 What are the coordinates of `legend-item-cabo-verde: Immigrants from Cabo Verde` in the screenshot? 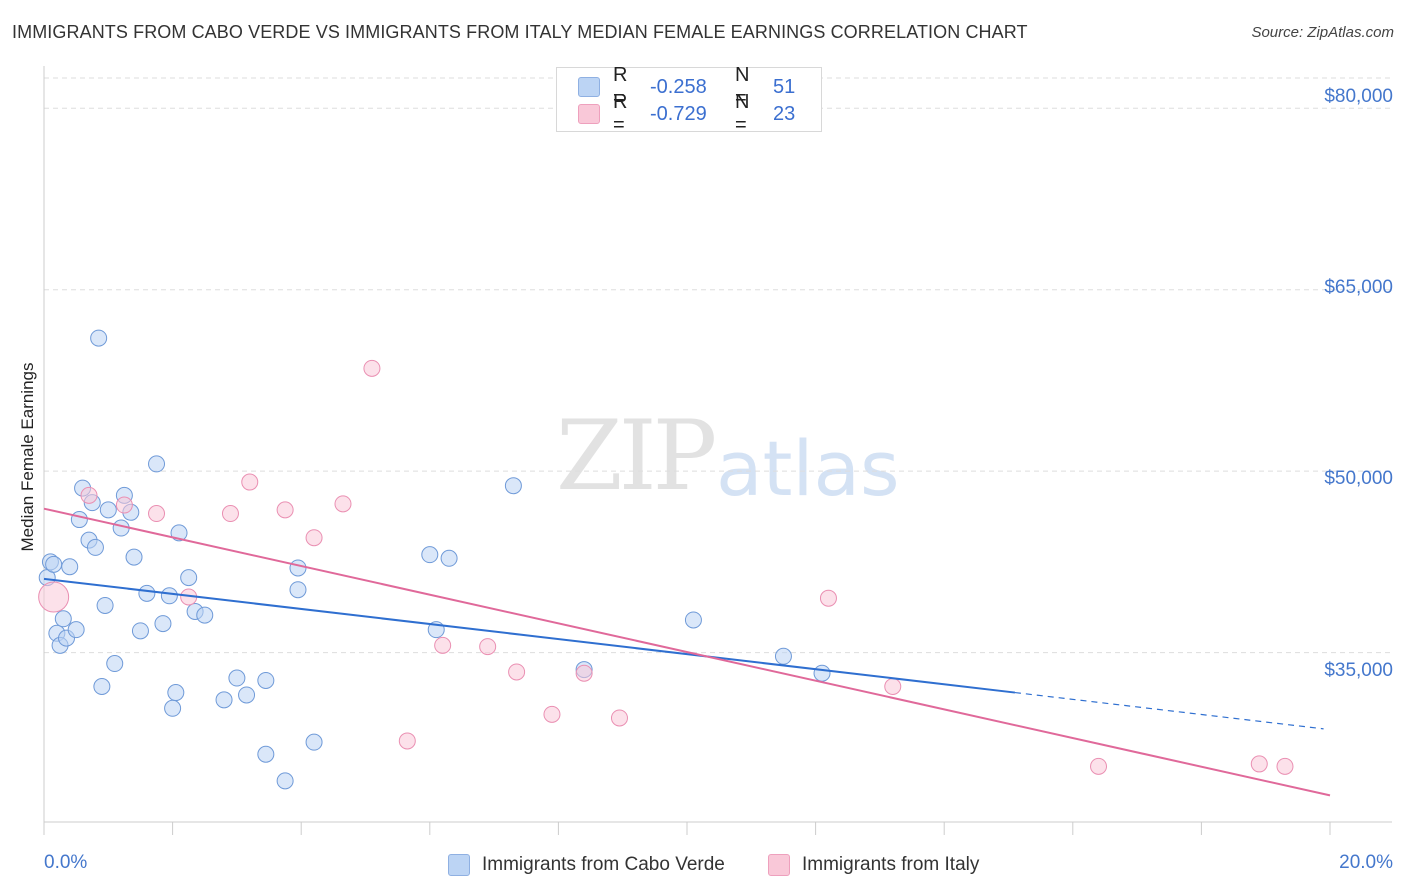 It's located at (586, 865).